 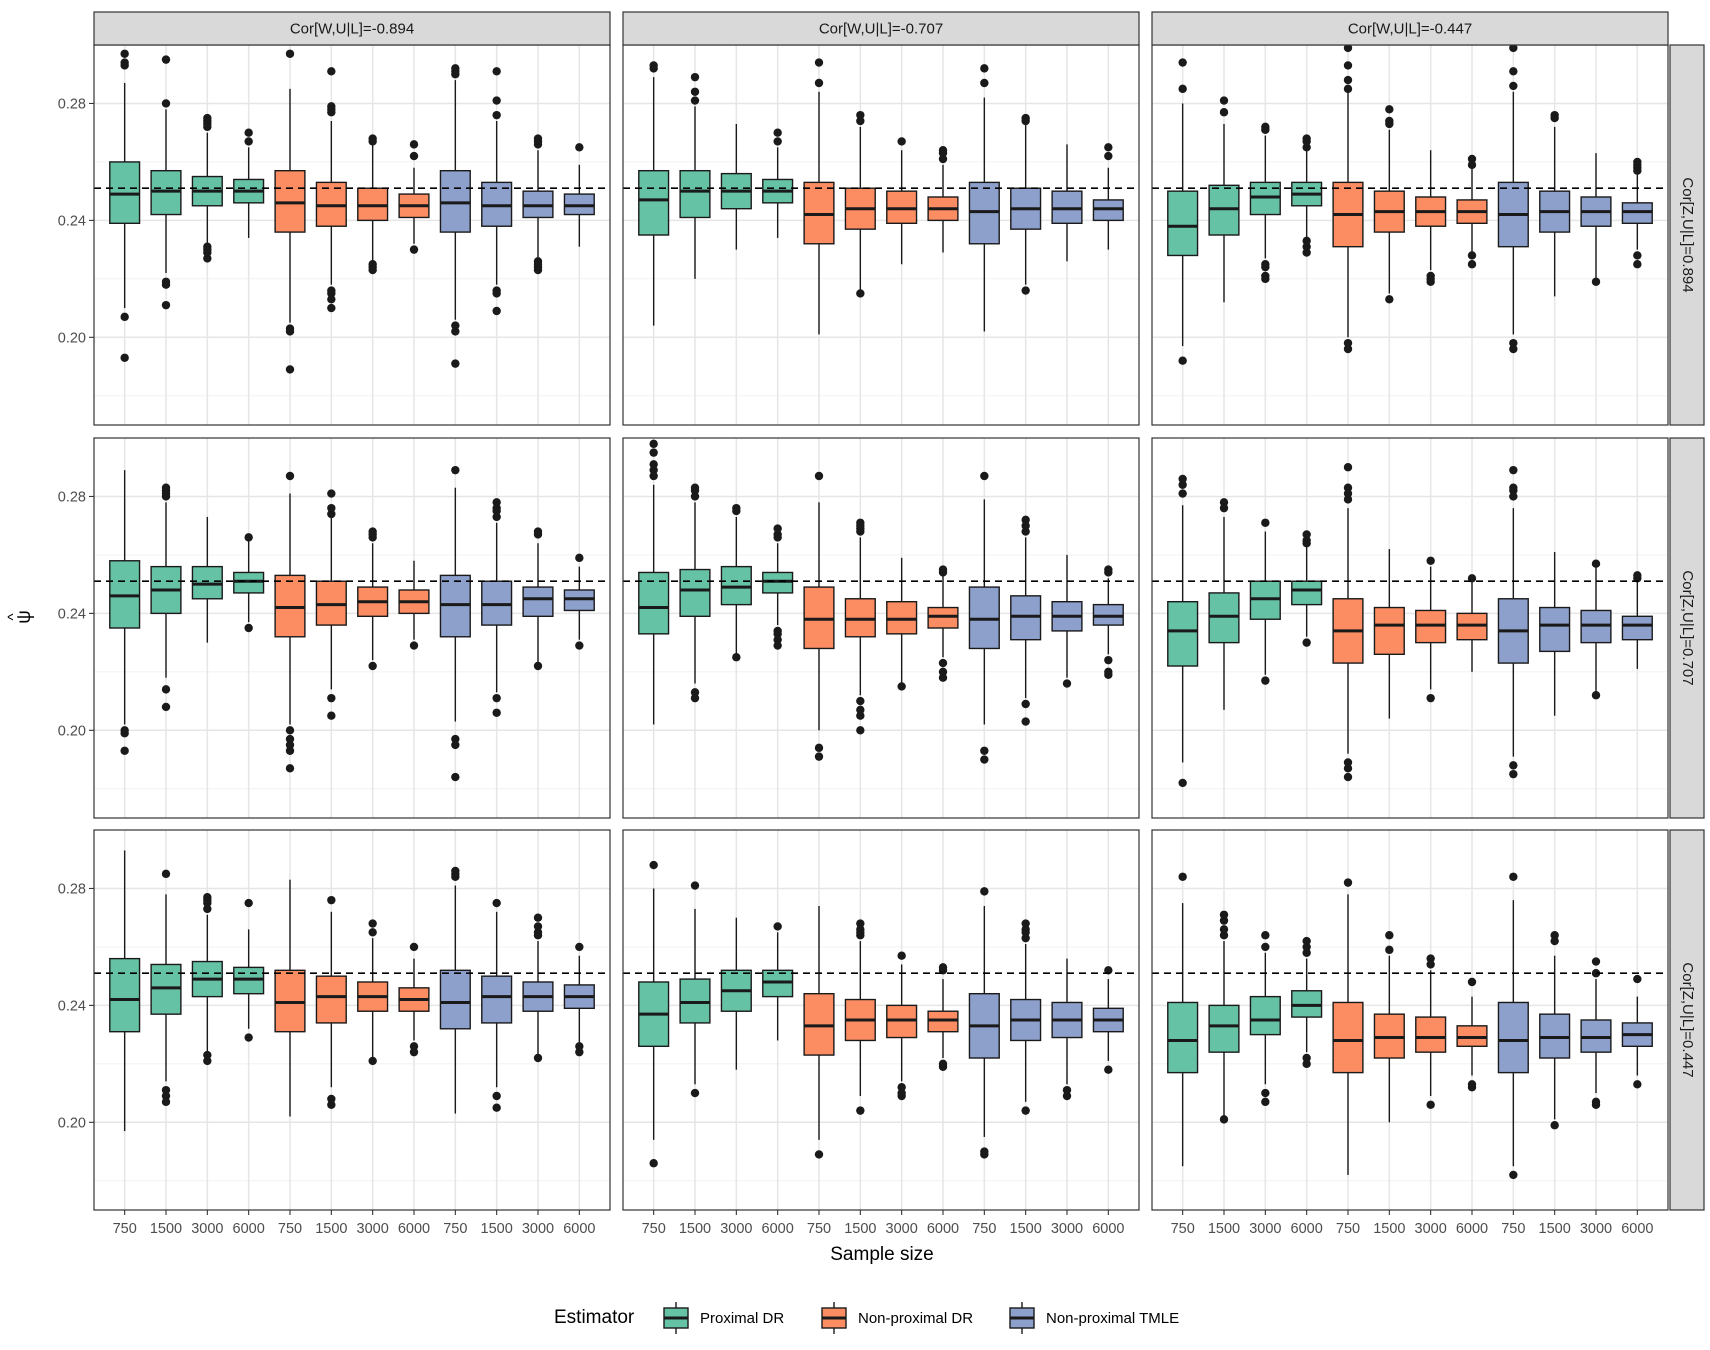 I want to click on y-tick-label: 0.20, so click(x=72, y=1123).